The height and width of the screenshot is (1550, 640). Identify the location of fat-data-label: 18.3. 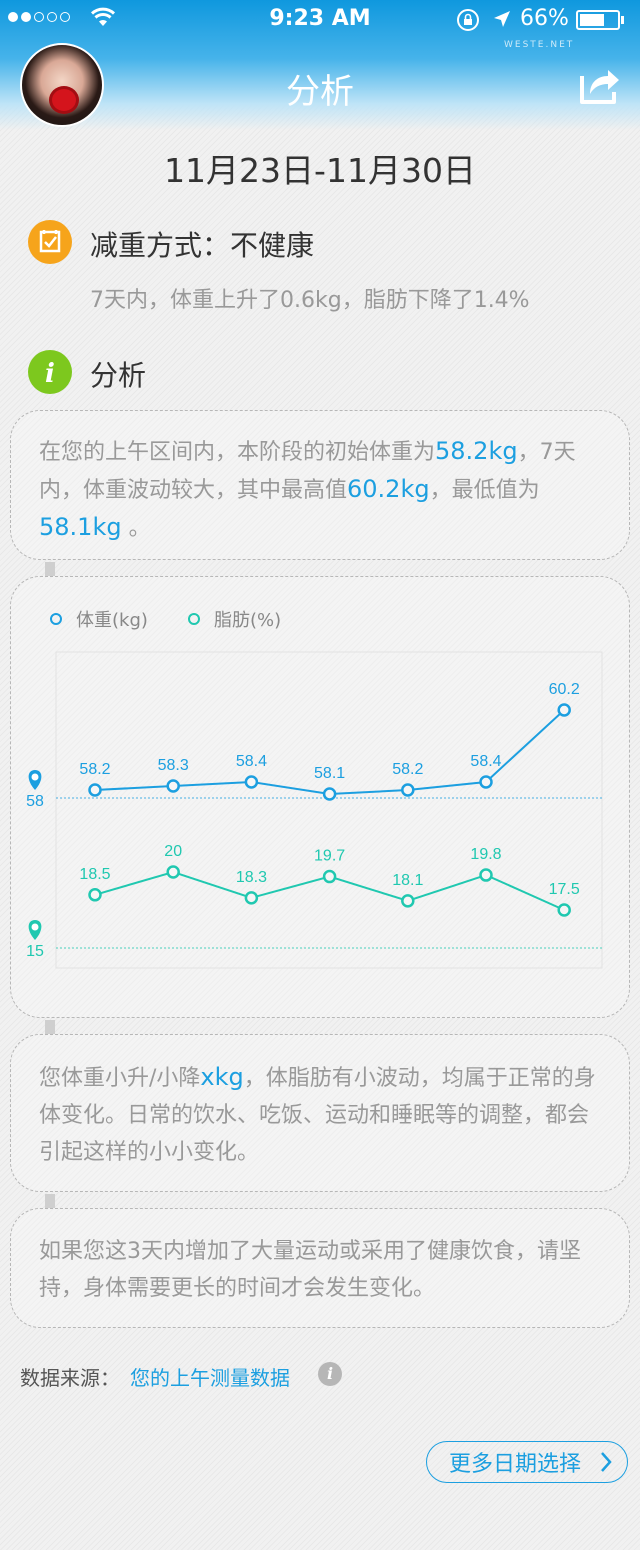
(251, 877).